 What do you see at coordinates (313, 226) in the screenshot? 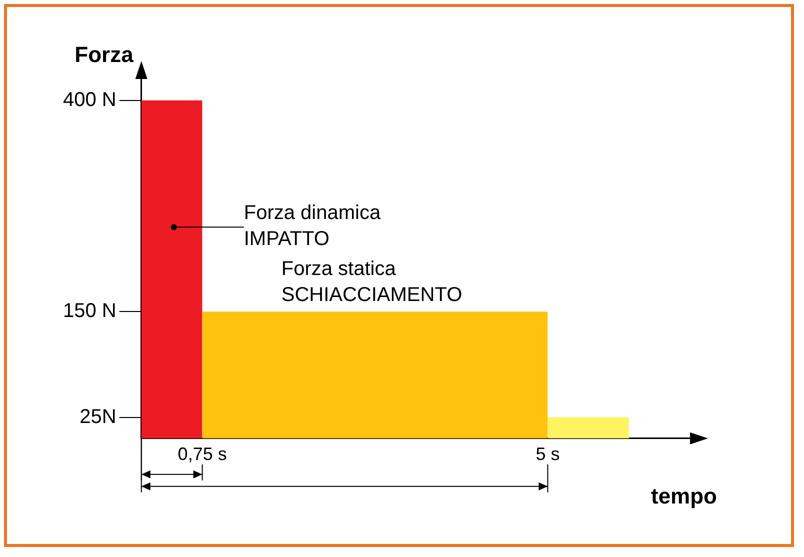
I see `annotation: Forza dinamica IMPATTO` at bounding box center [313, 226].